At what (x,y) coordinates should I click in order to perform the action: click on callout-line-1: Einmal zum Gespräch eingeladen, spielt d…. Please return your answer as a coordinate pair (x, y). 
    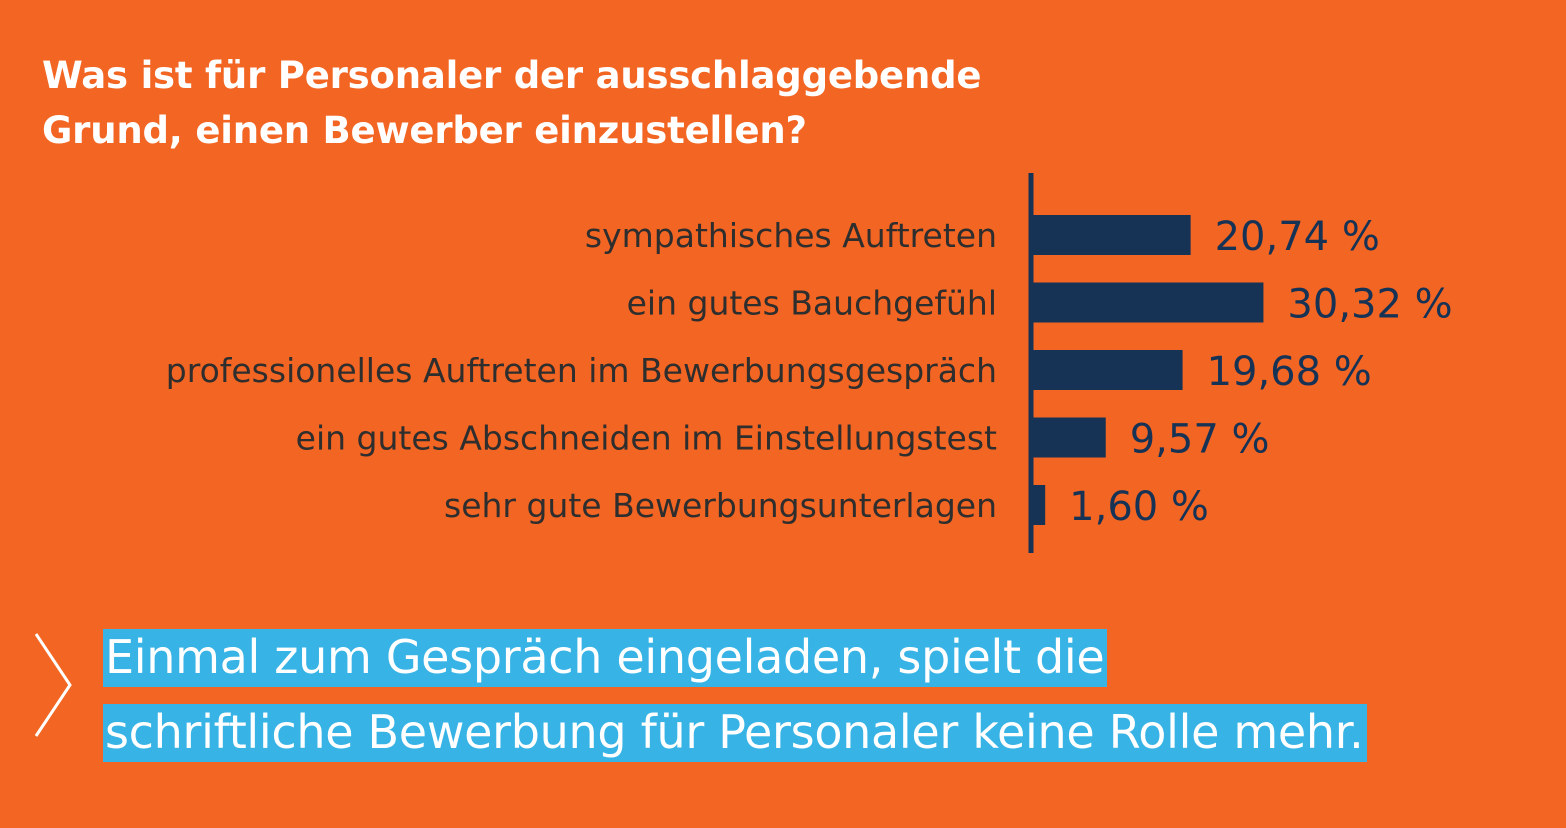
    Looking at the image, I should click on (605, 658).